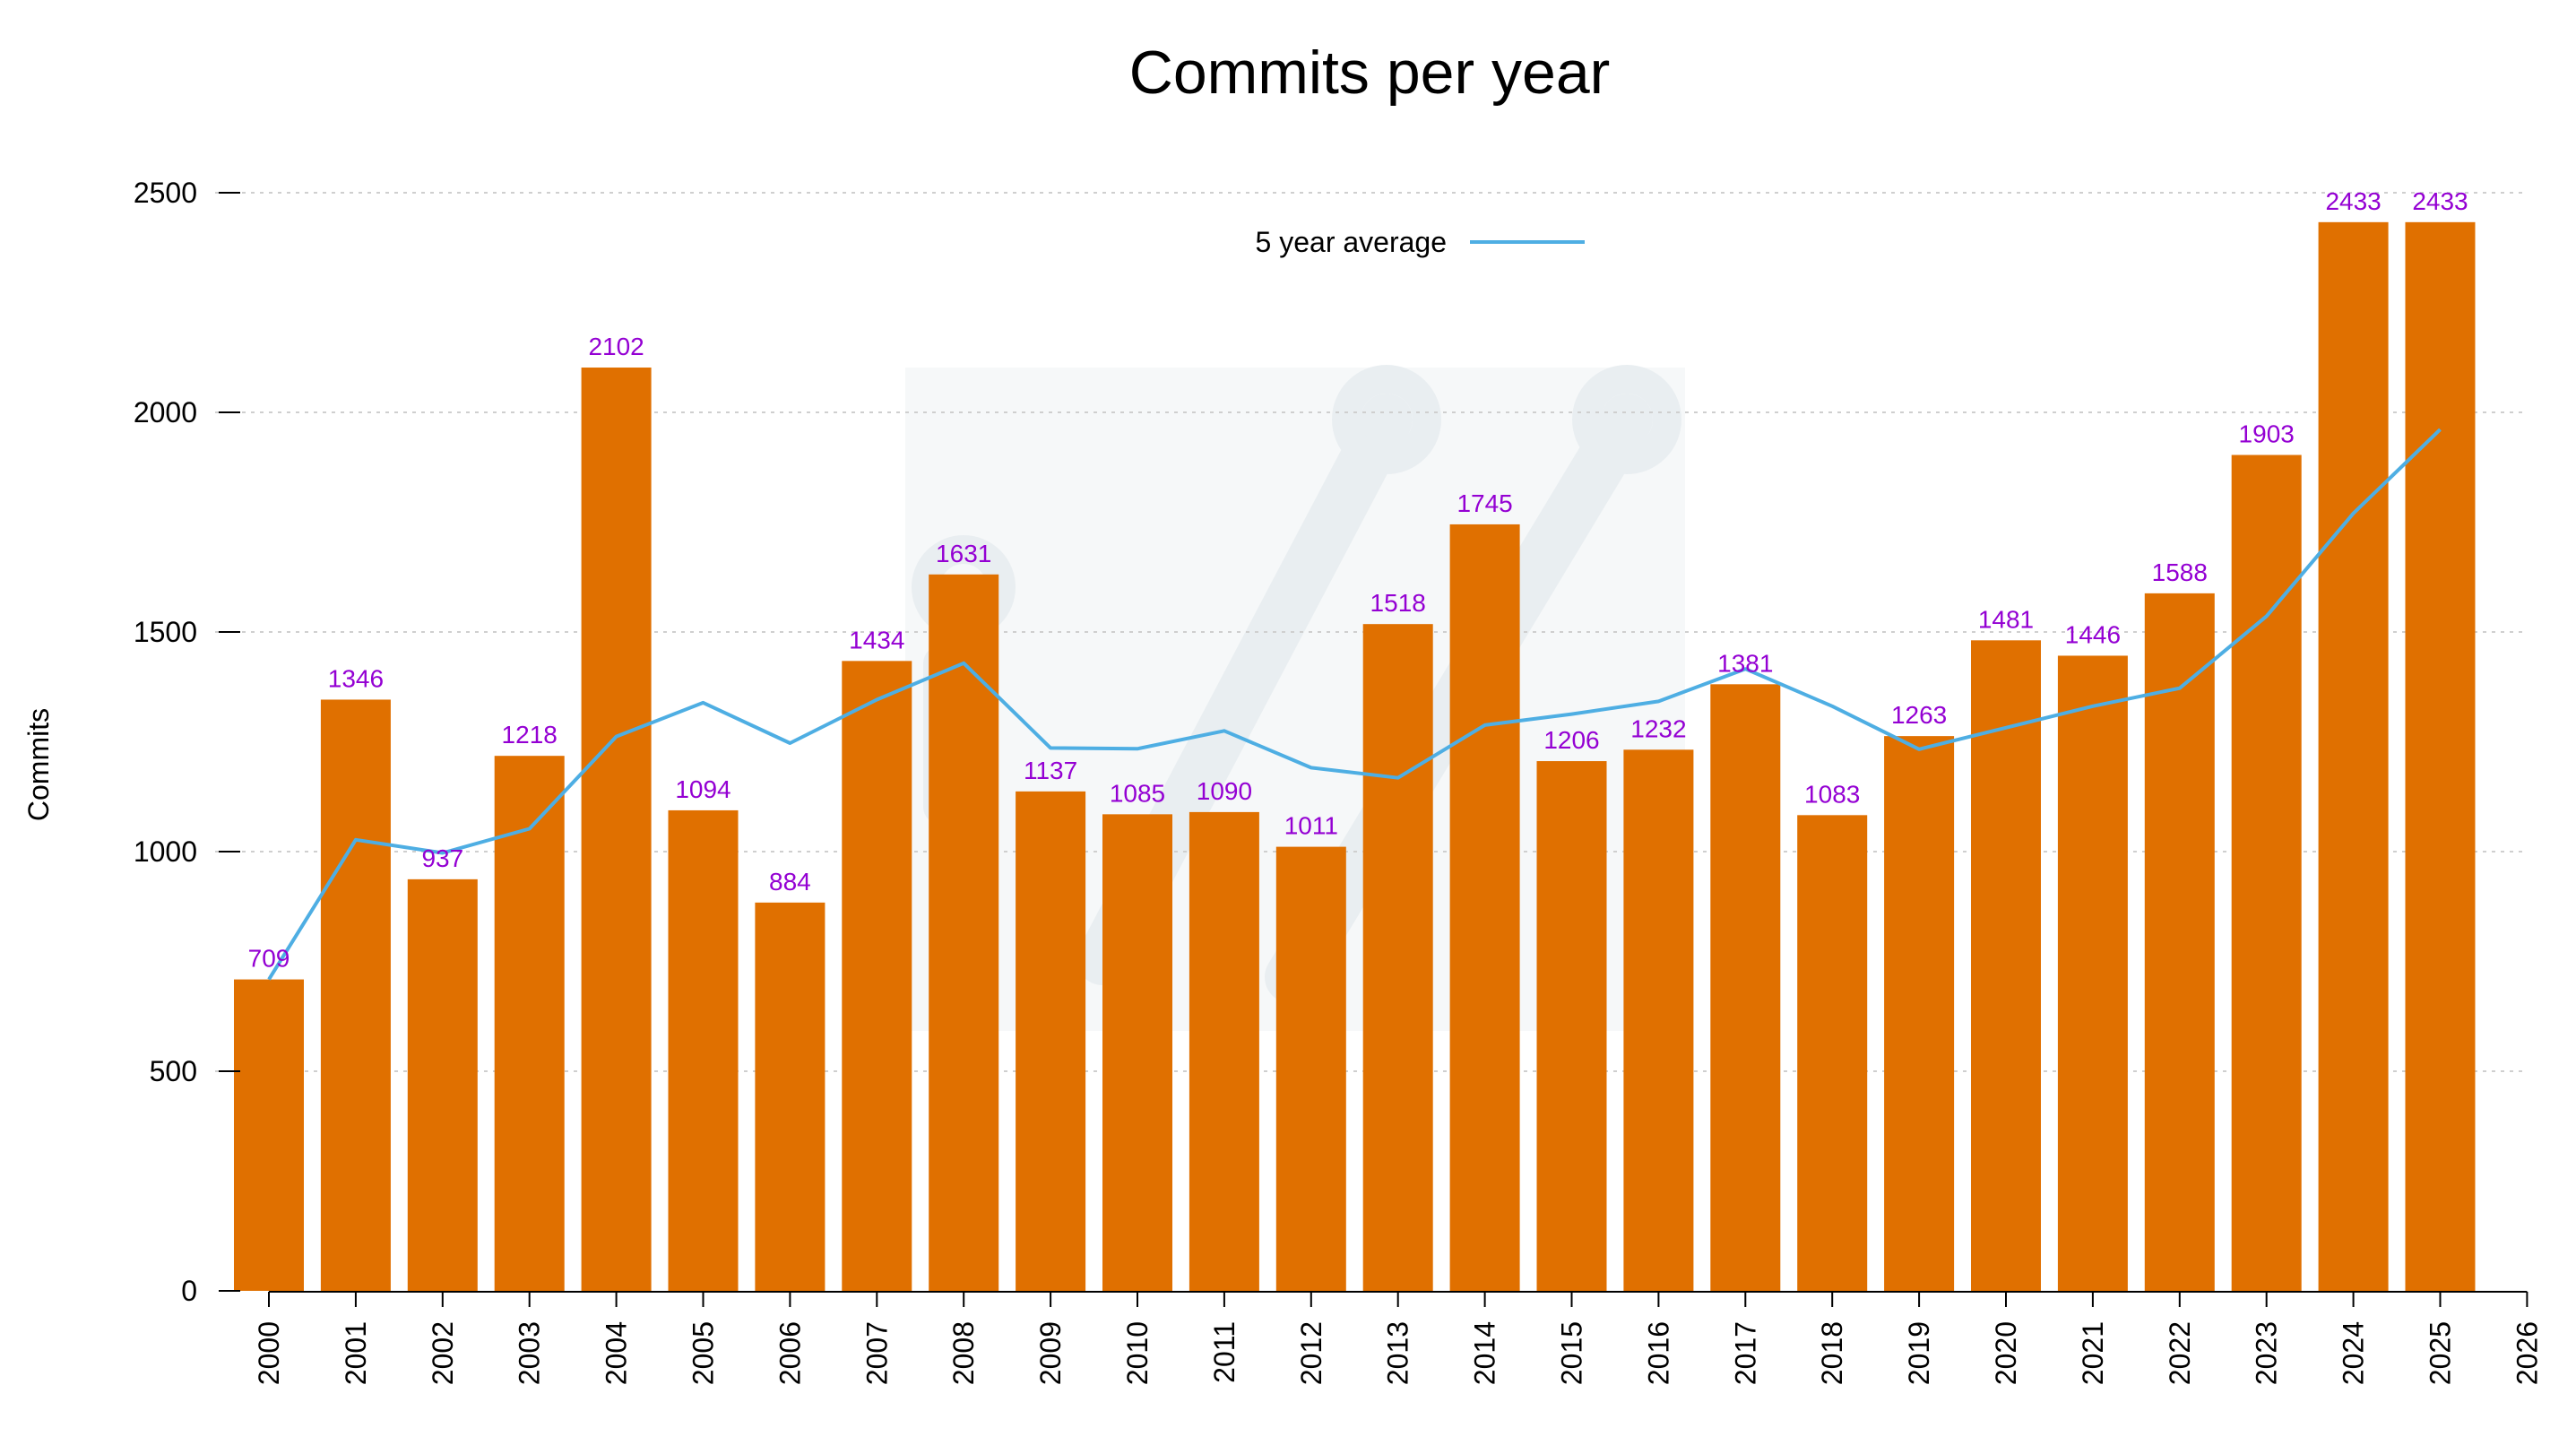  What do you see at coordinates (2006, 1353) in the screenshot?
I see `x-tick-label-2020: 2020` at bounding box center [2006, 1353].